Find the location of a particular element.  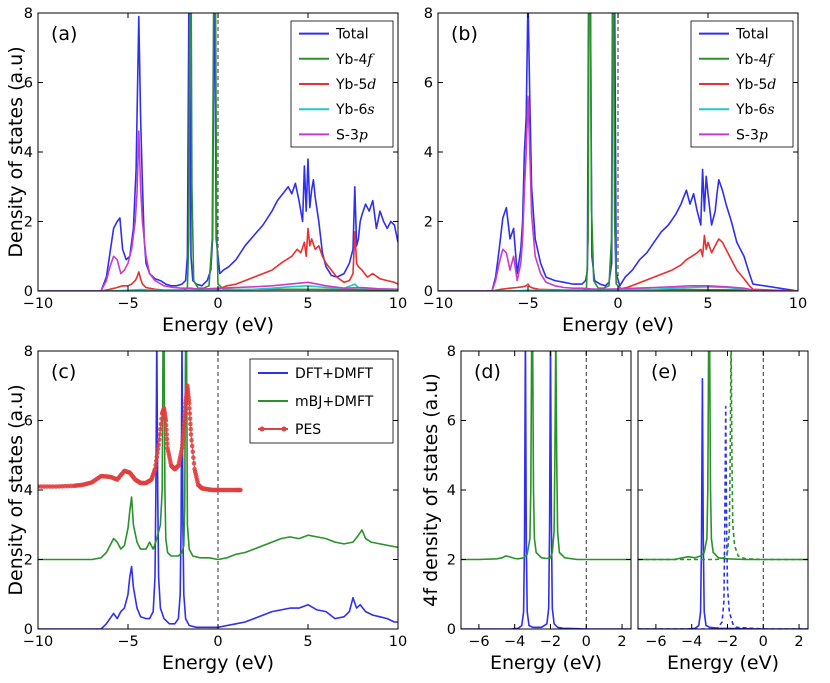

panel-e: −6 −4 −2 0 2 (e) Energy (eV) is located at coordinates (723, 512).